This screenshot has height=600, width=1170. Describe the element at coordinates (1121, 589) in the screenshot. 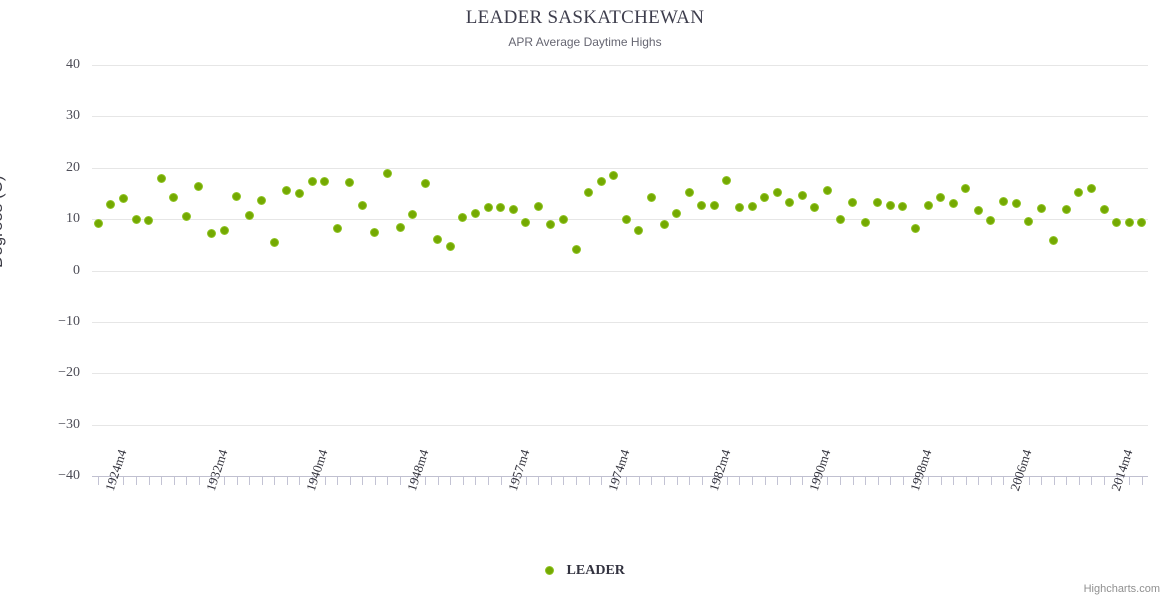

I see `credits-label: Highcharts.com` at that location.